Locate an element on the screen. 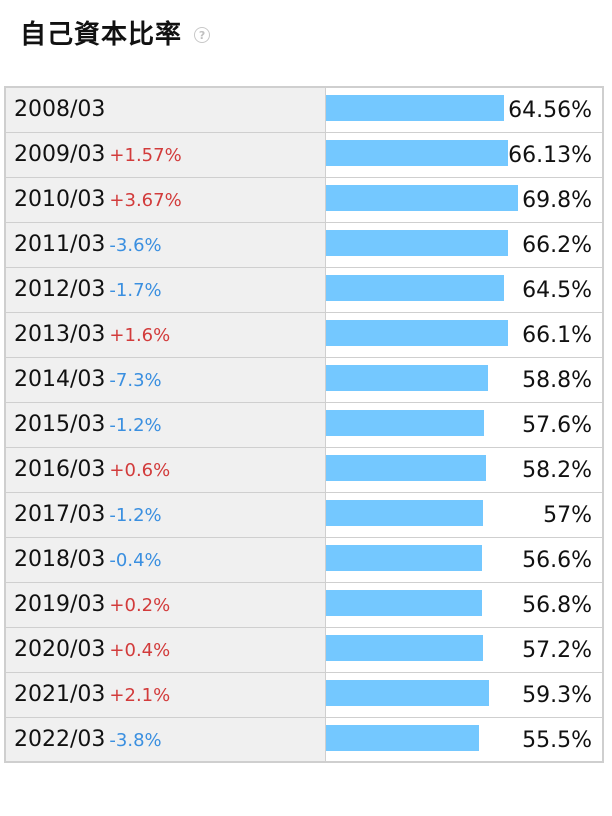 The image size is (612, 816). table-row: 2014/03 -7.3% 58.8% is located at coordinates (304, 379).